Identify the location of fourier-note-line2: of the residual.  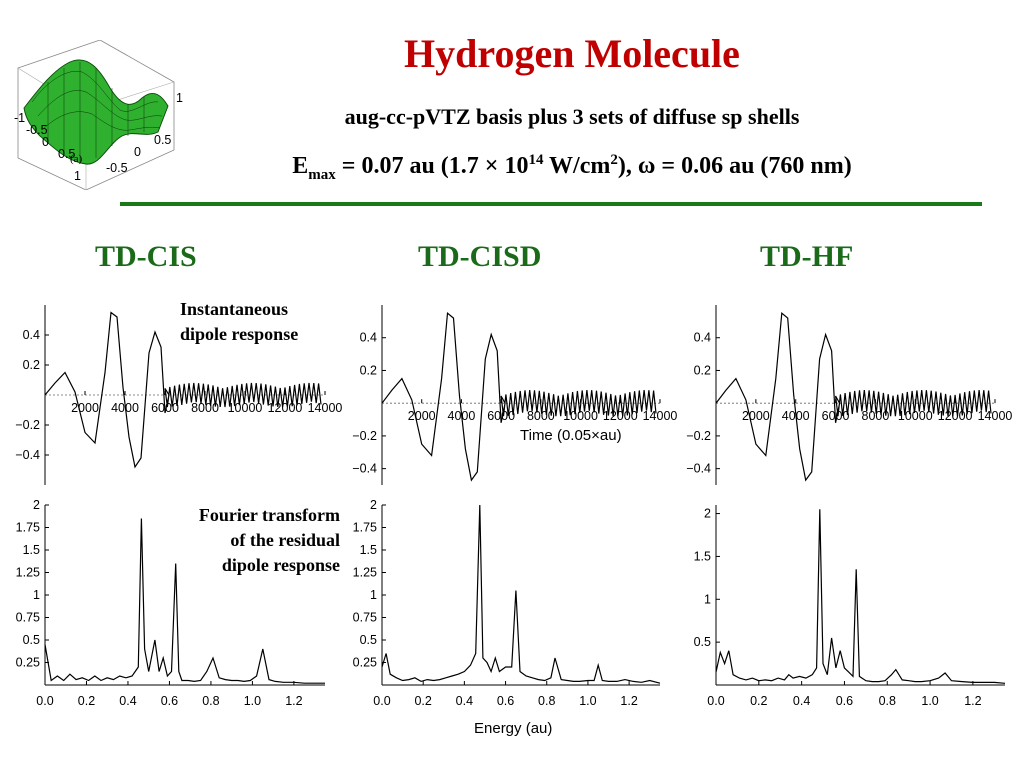
(285, 540).